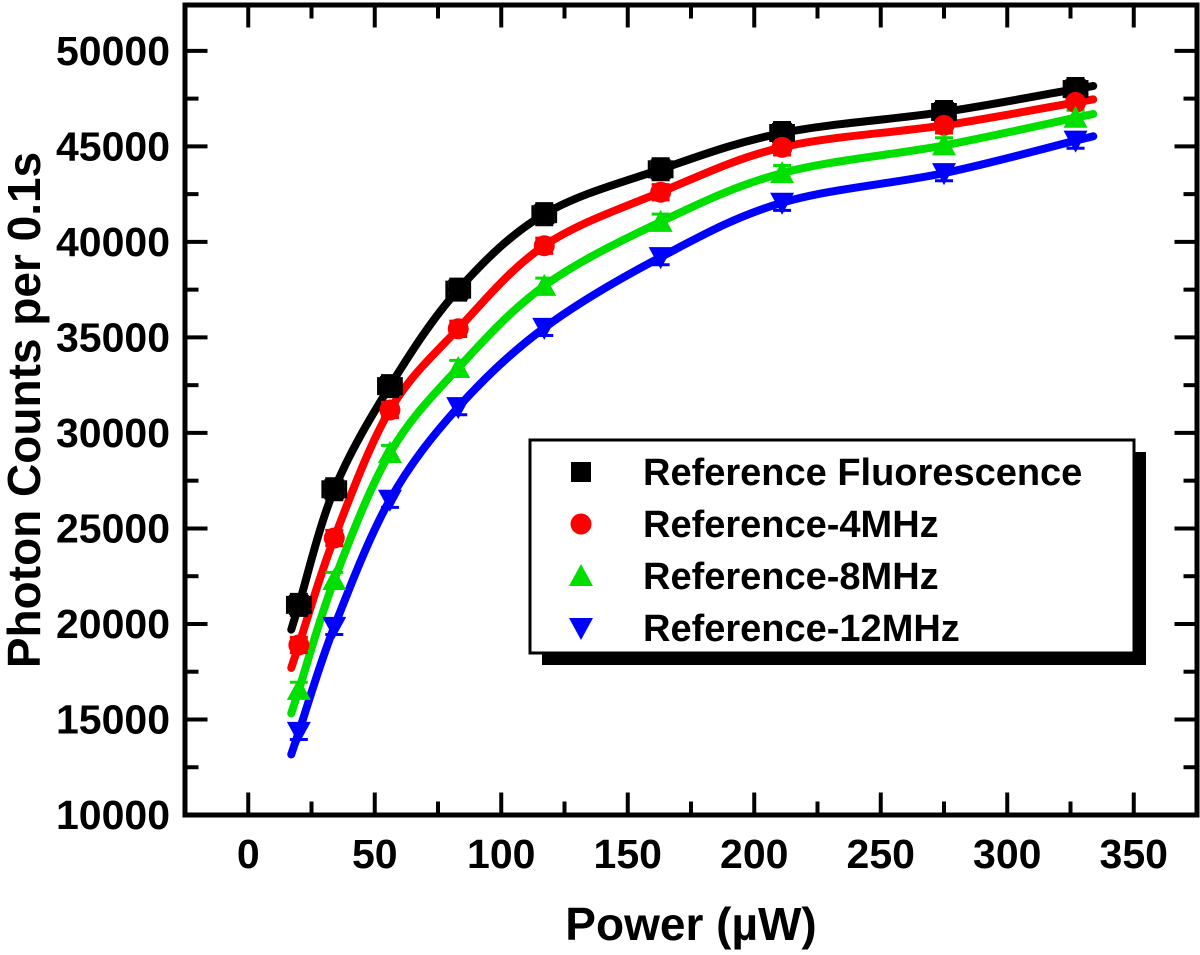  I want to click on x-tick-labels: 0 50 100 150 200 250 300 350, so click(702, 854).